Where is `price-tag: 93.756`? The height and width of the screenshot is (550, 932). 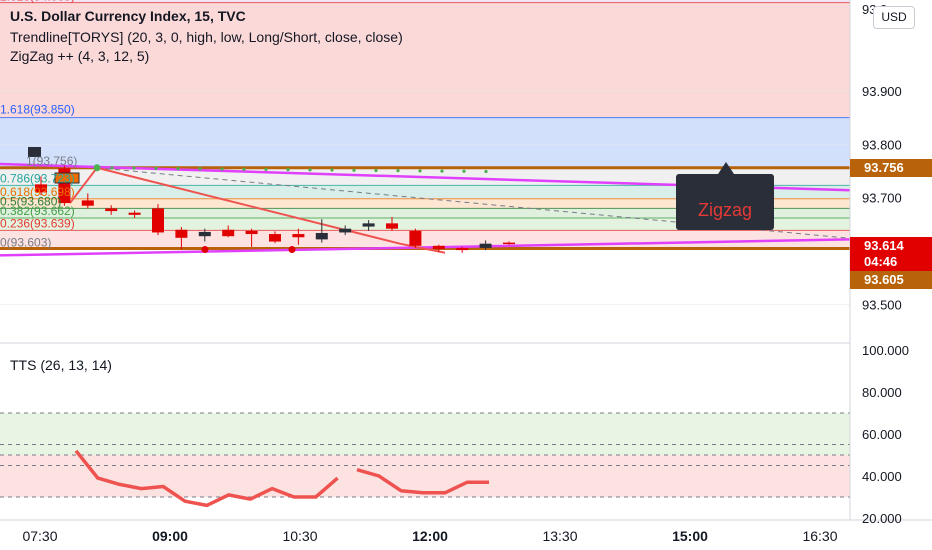
price-tag: 93.756 is located at coordinates (891, 167).